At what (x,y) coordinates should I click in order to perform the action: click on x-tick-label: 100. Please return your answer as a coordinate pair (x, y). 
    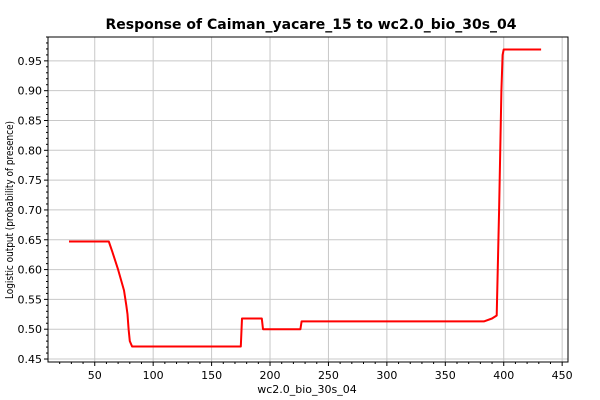
    Looking at the image, I should click on (153, 375).